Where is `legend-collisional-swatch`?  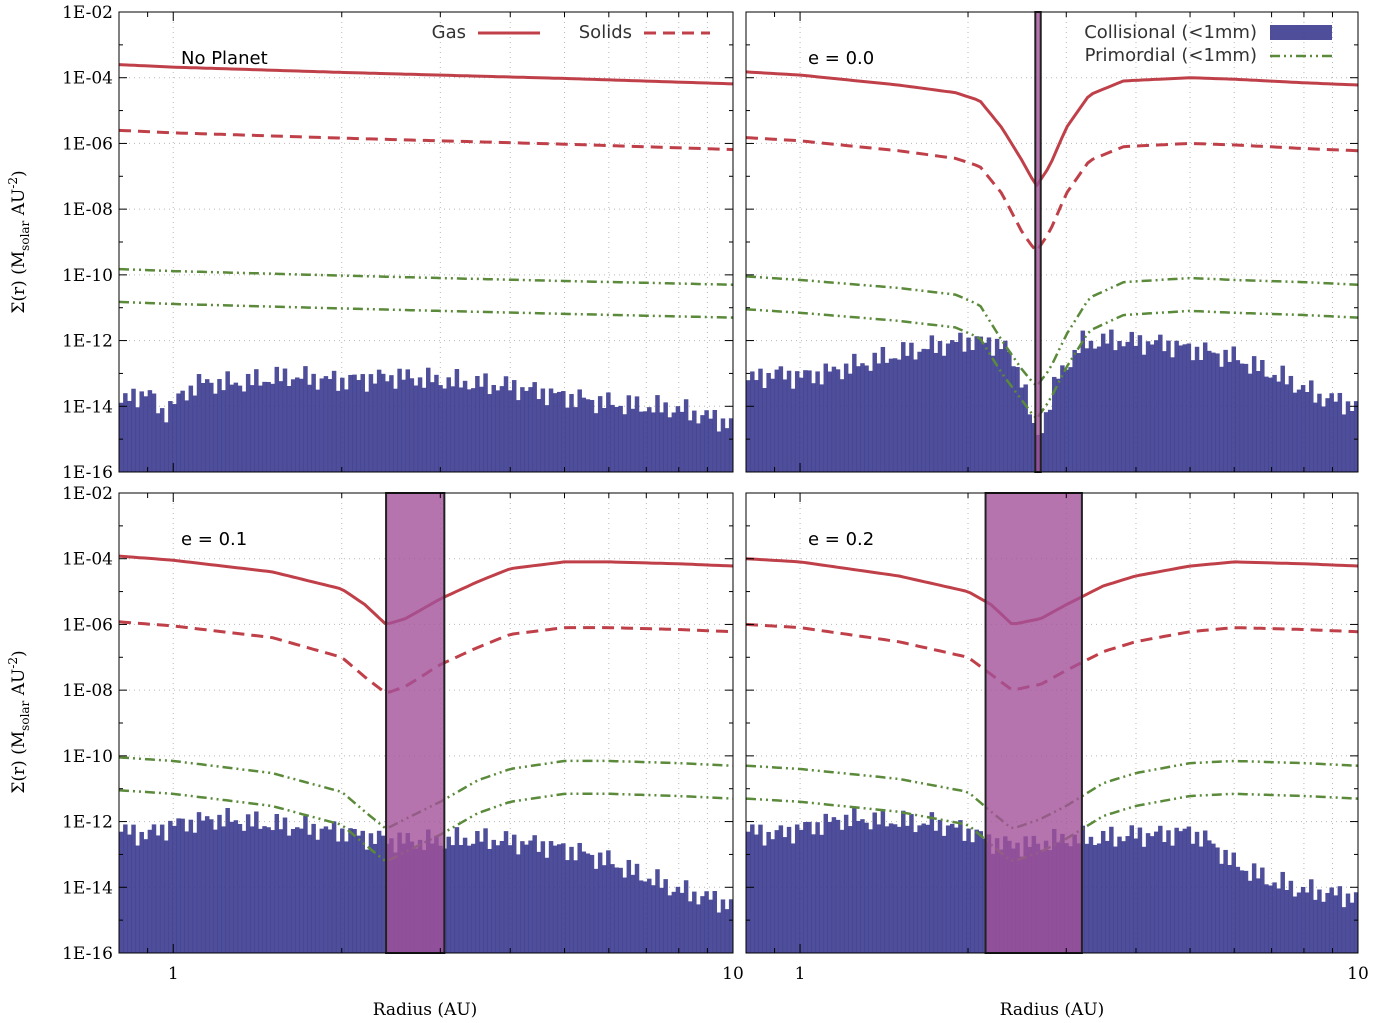 legend-collisional-swatch is located at coordinates (1301, 32).